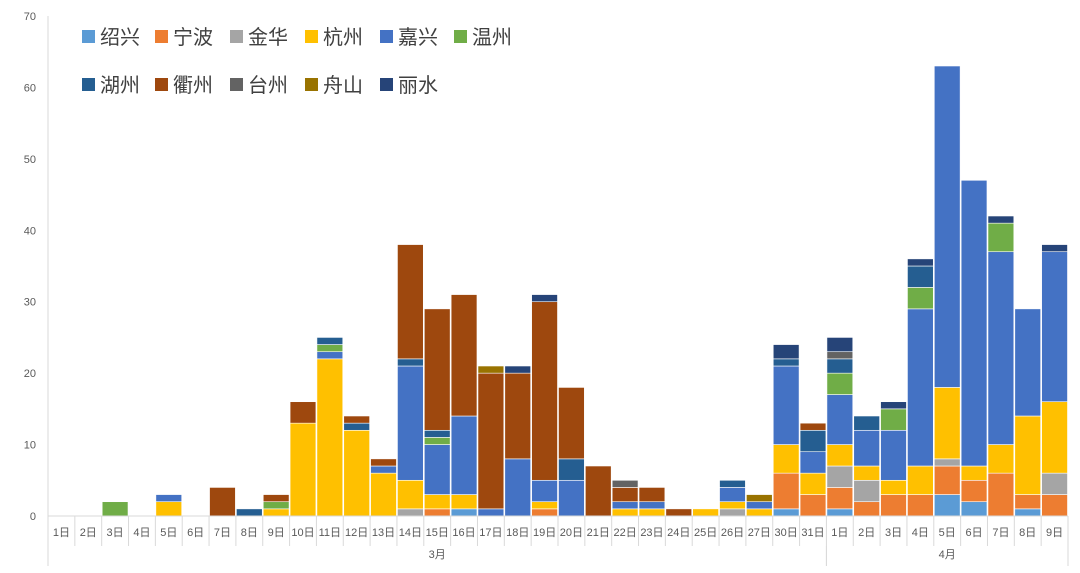 The height and width of the screenshot is (573, 1080). What do you see at coordinates (786, 533) in the screenshot?
I see `x-tick-label: 30日` at bounding box center [786, 533].